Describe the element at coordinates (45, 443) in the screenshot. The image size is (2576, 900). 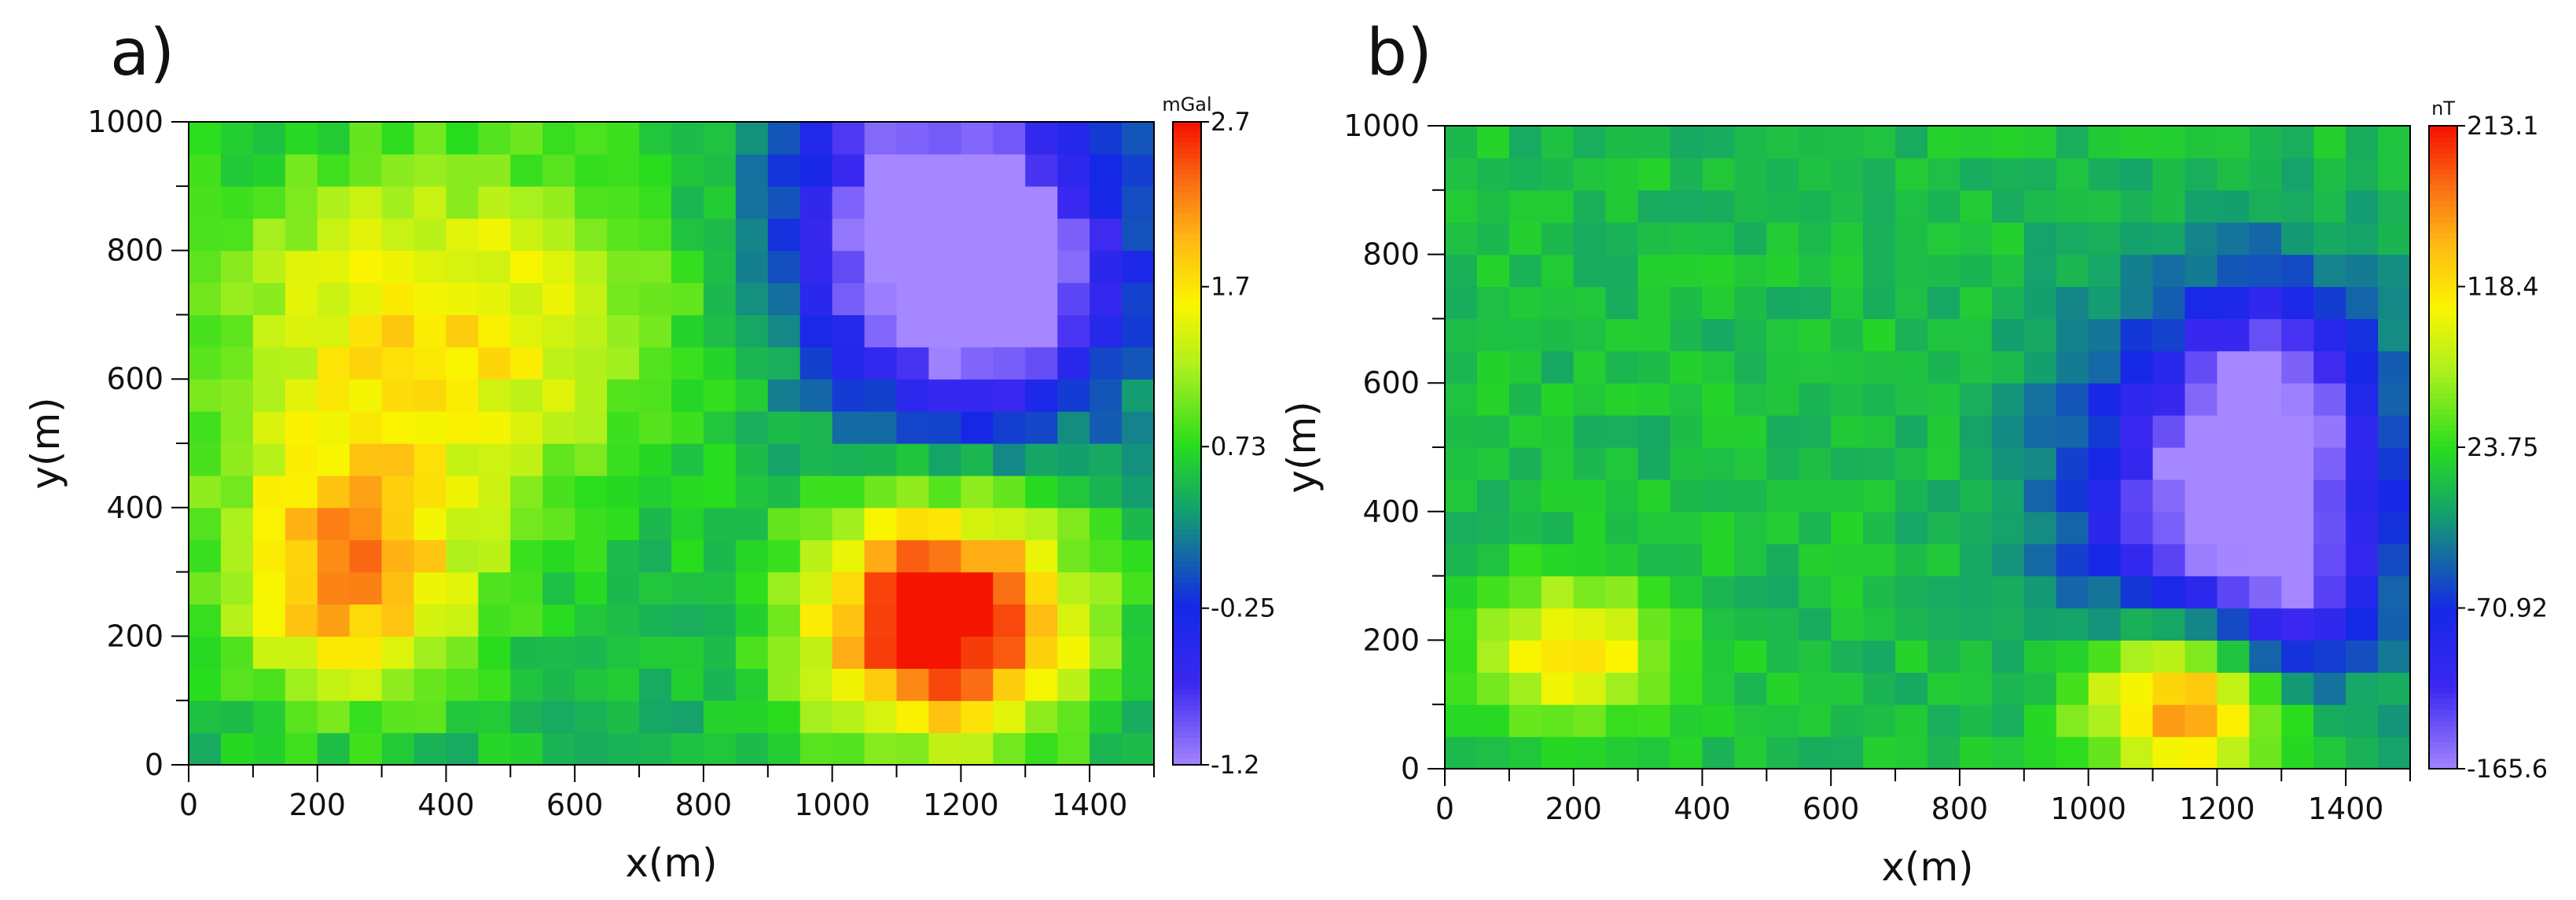
I see `y-axis-label-a: y(m)` at that location.